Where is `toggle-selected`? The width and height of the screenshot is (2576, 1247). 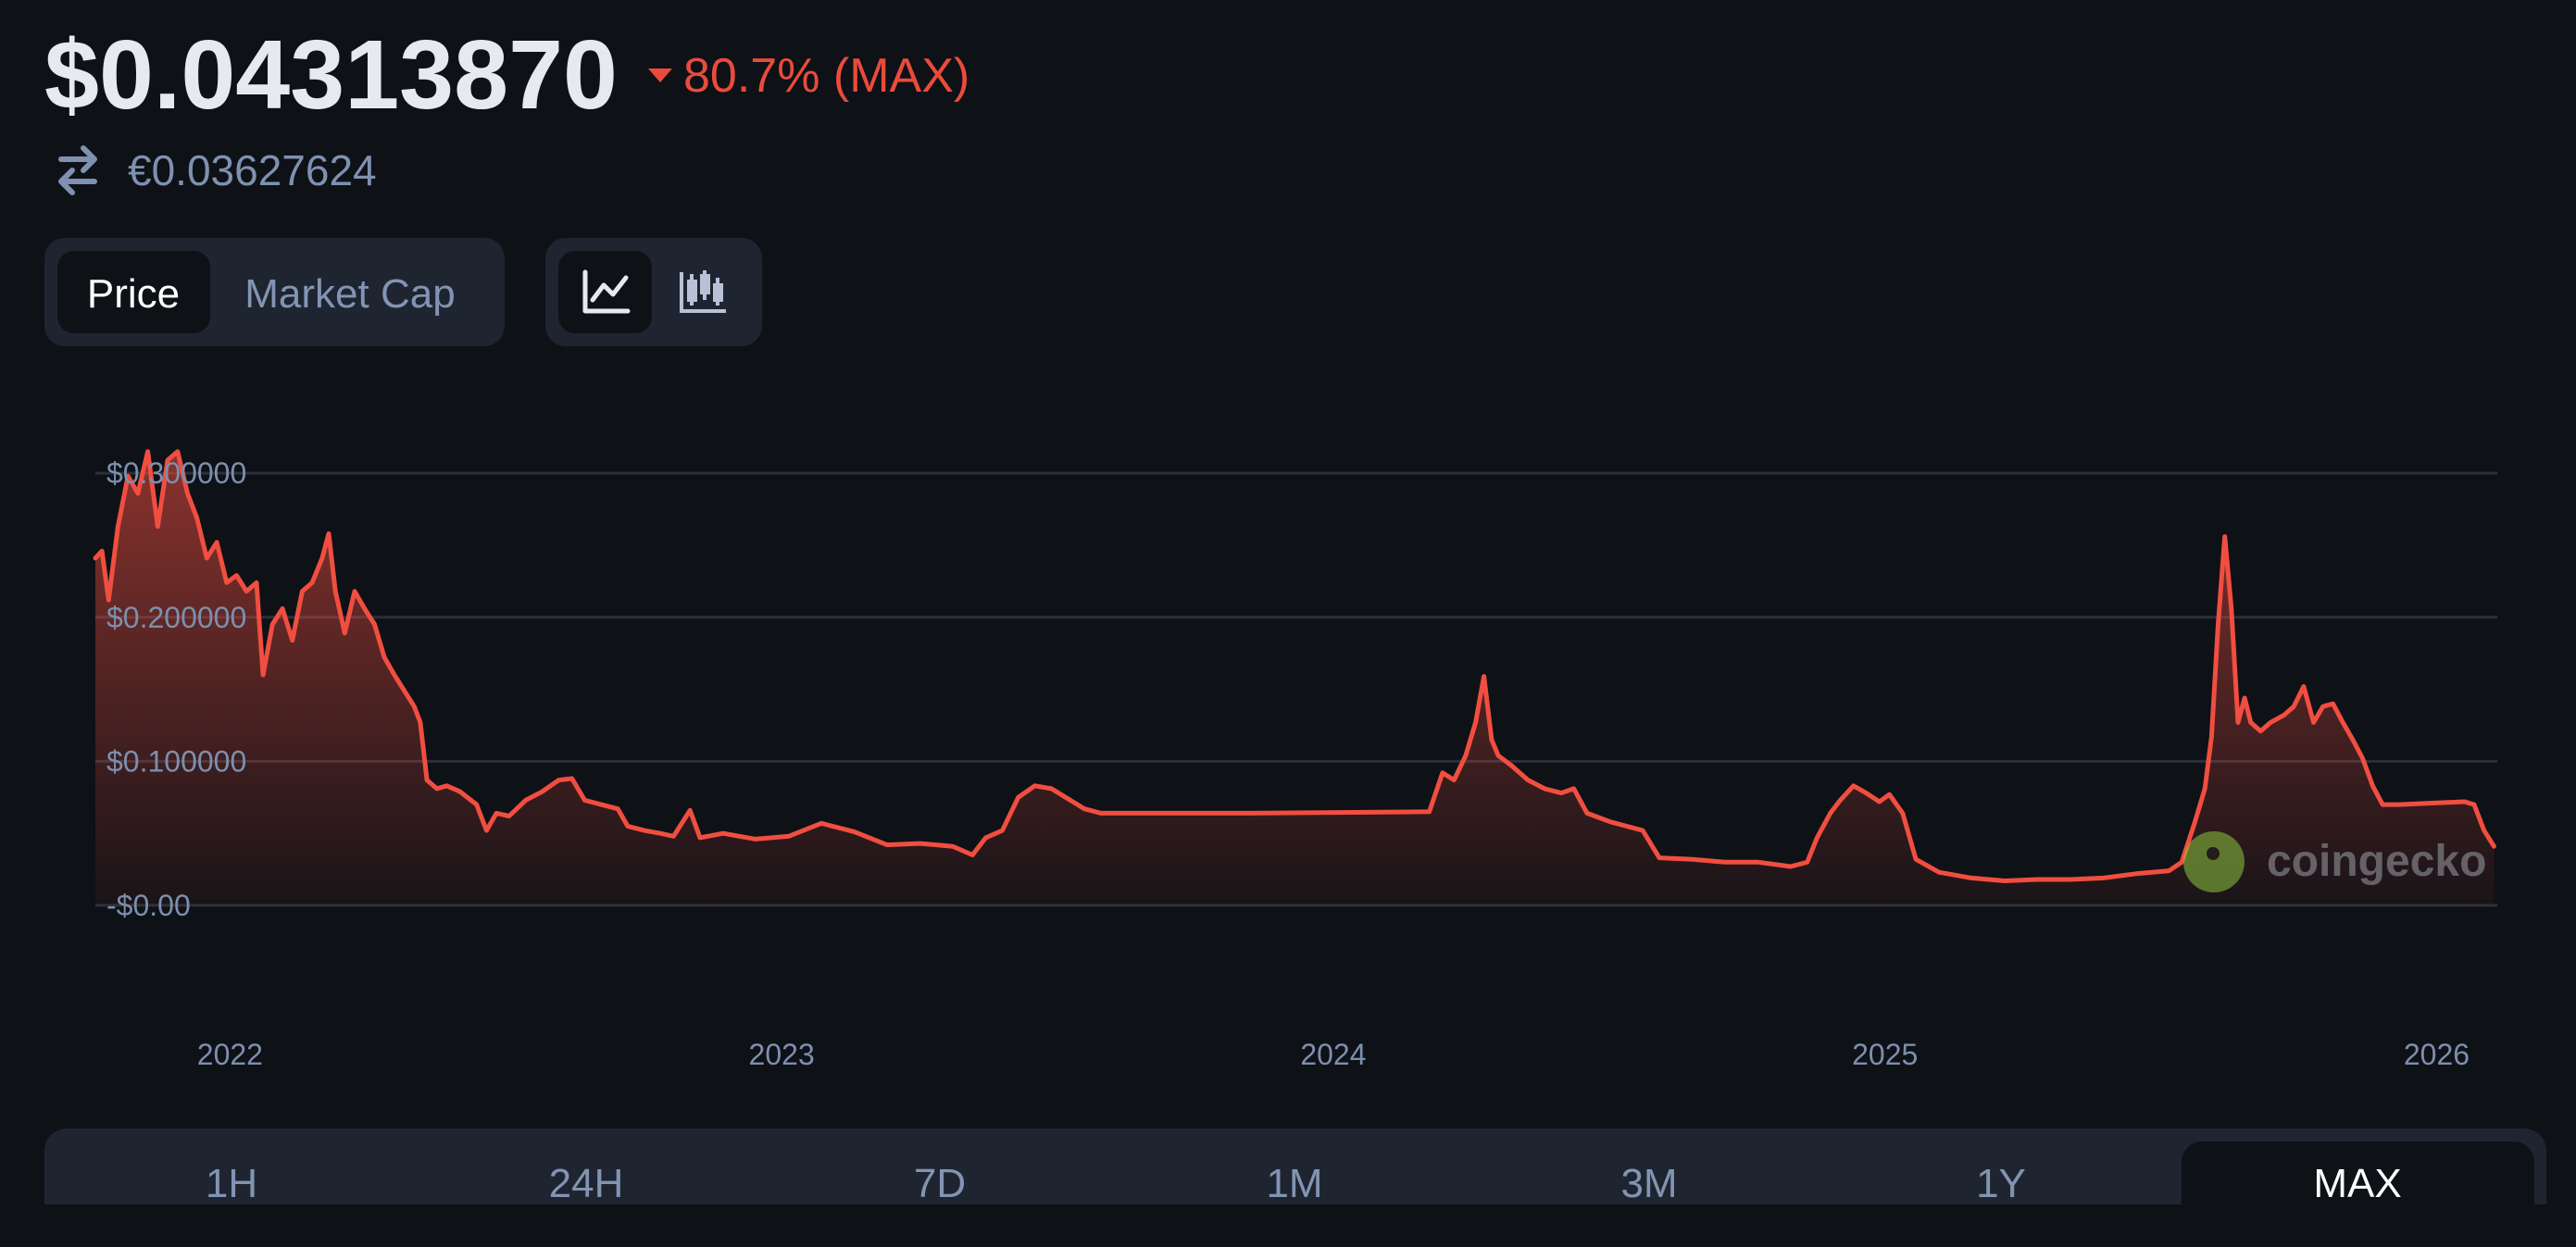
toggle-selected is located at coordinates (134, 292).